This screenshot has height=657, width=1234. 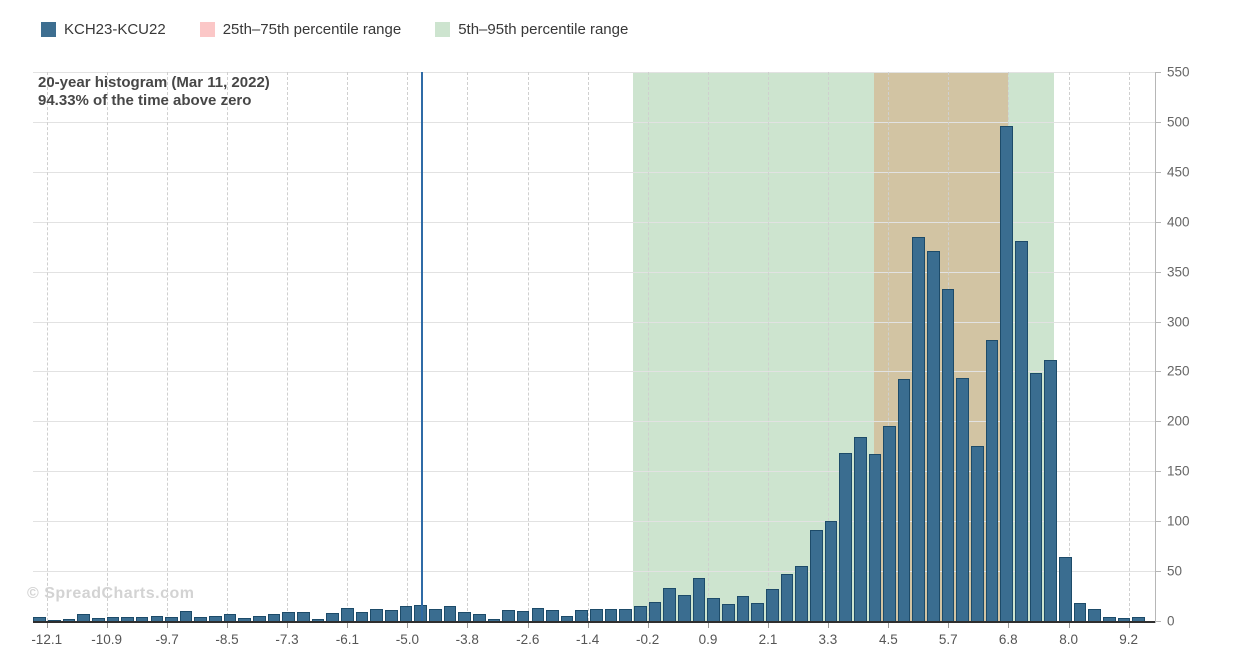 What do you see at coordinates (531, 29) in the screenshot?
I see `legend-item-5-95-band: 5th–95th percentile range` at bounding box center [531, 29].